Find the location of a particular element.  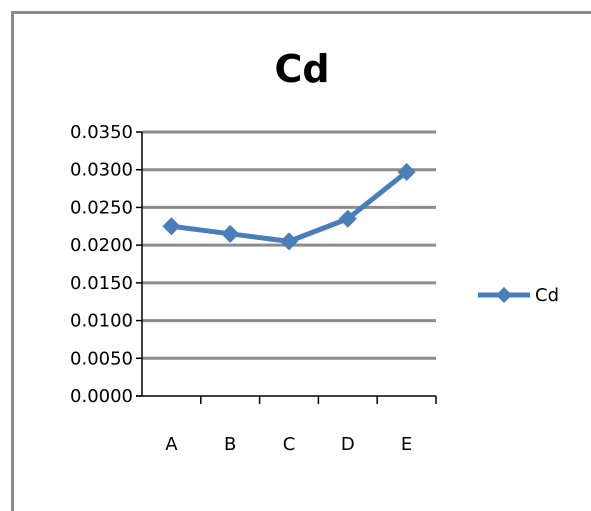

chart-title: Cd is located at coordinates (301, 69).